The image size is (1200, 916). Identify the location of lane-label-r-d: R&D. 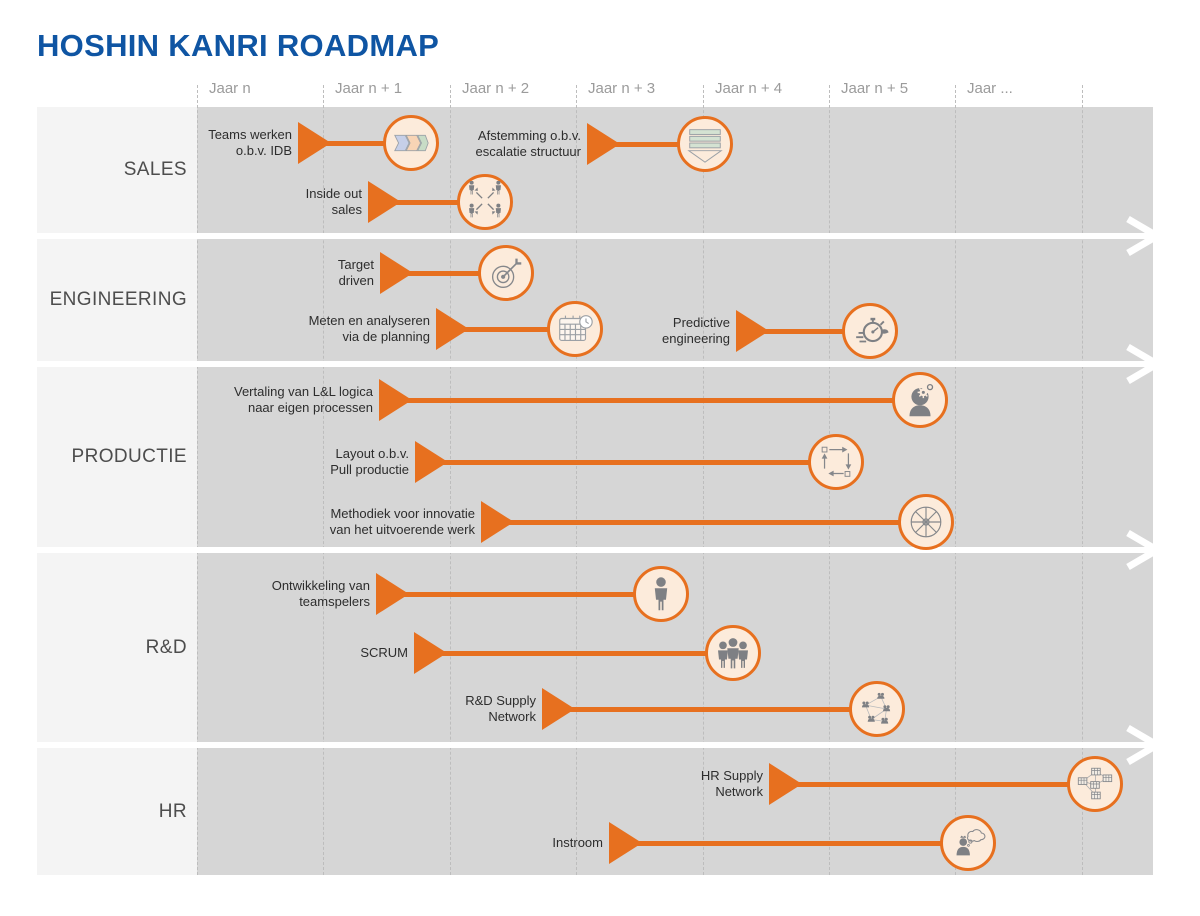
(166, 647).